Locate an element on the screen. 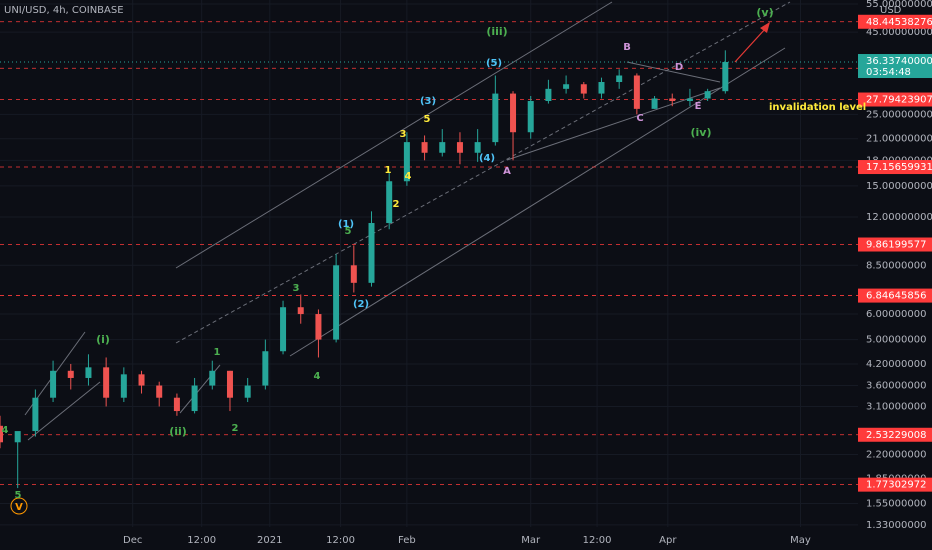  level-label: 9.86199577 is located at coordinates (896, 245).